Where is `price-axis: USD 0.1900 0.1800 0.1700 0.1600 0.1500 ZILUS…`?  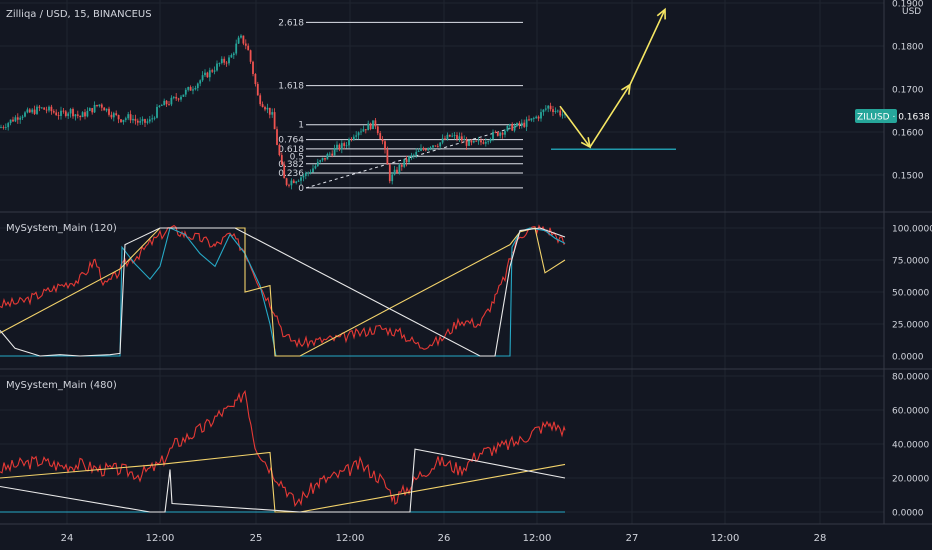 price-axis: USD 0.1900 0.1800 0.1700 0.1600 0.1500 ZILUS… is located at coordinates (892, 91).